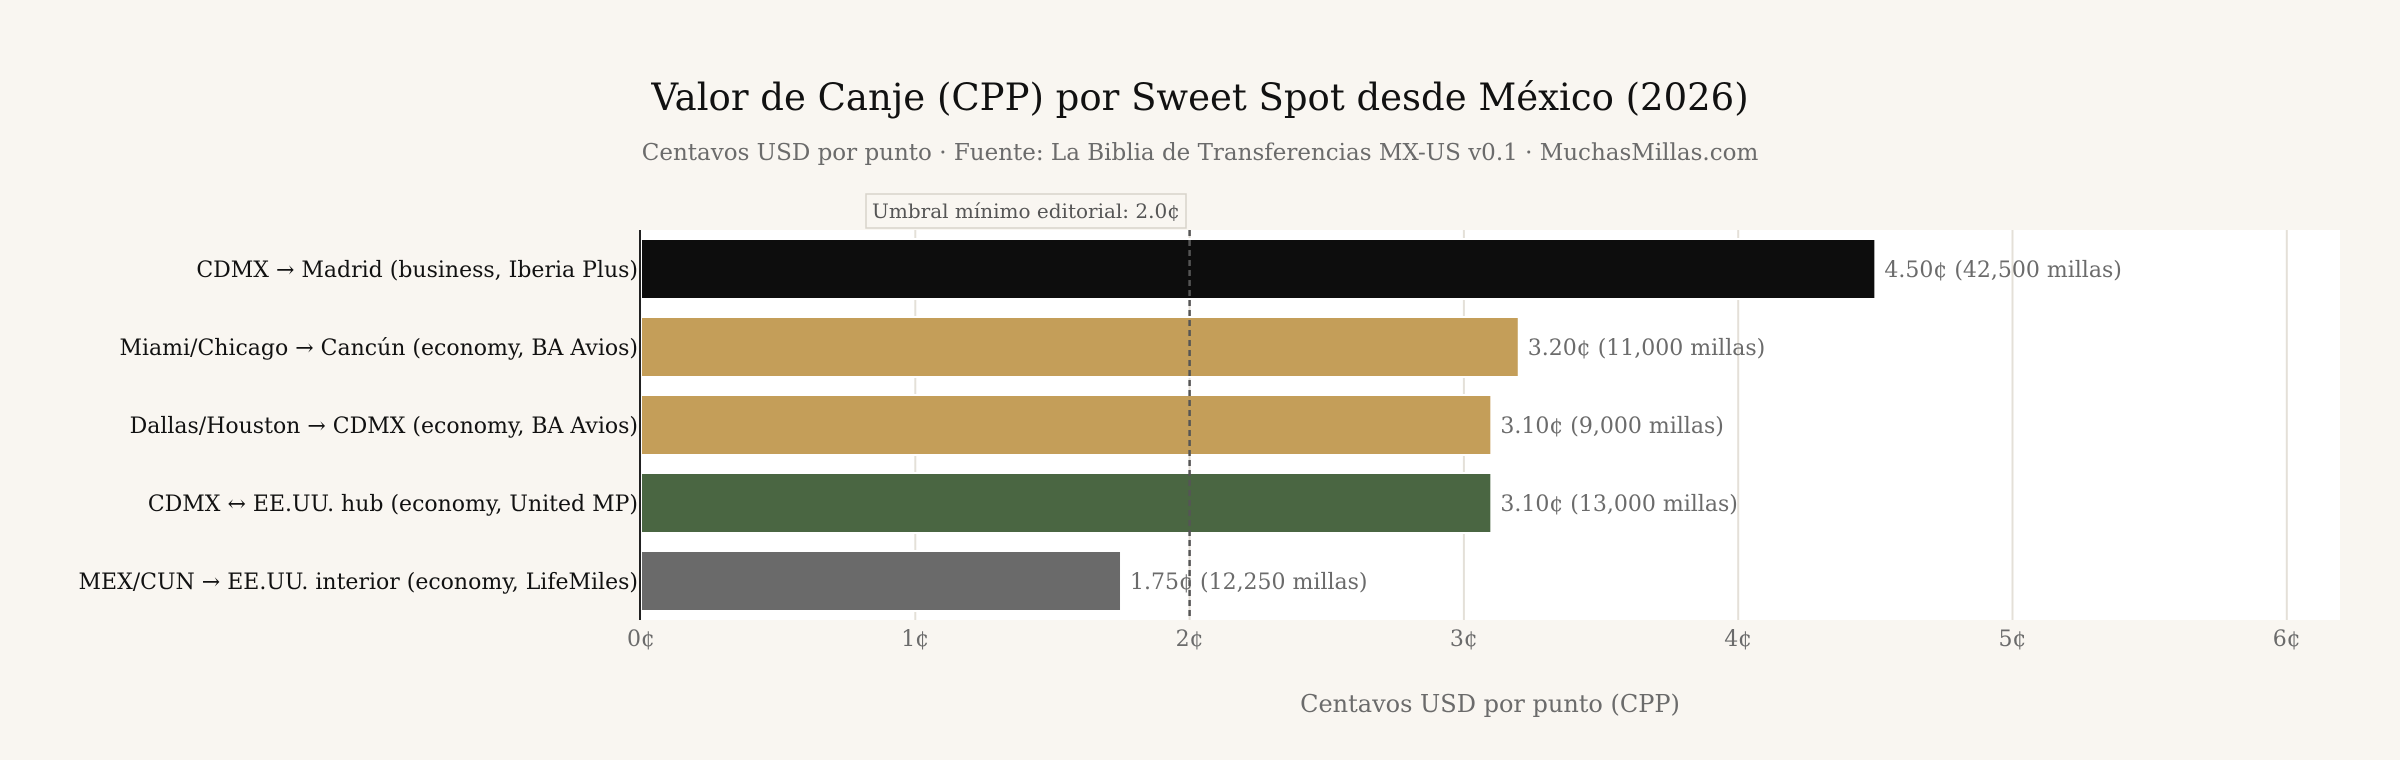  What do you see at coordinates (1612, 426) in the screenshot?
I see `bar-value-label: 3.10¢ (9,000 millas)` at bounding box center [1612, 426].